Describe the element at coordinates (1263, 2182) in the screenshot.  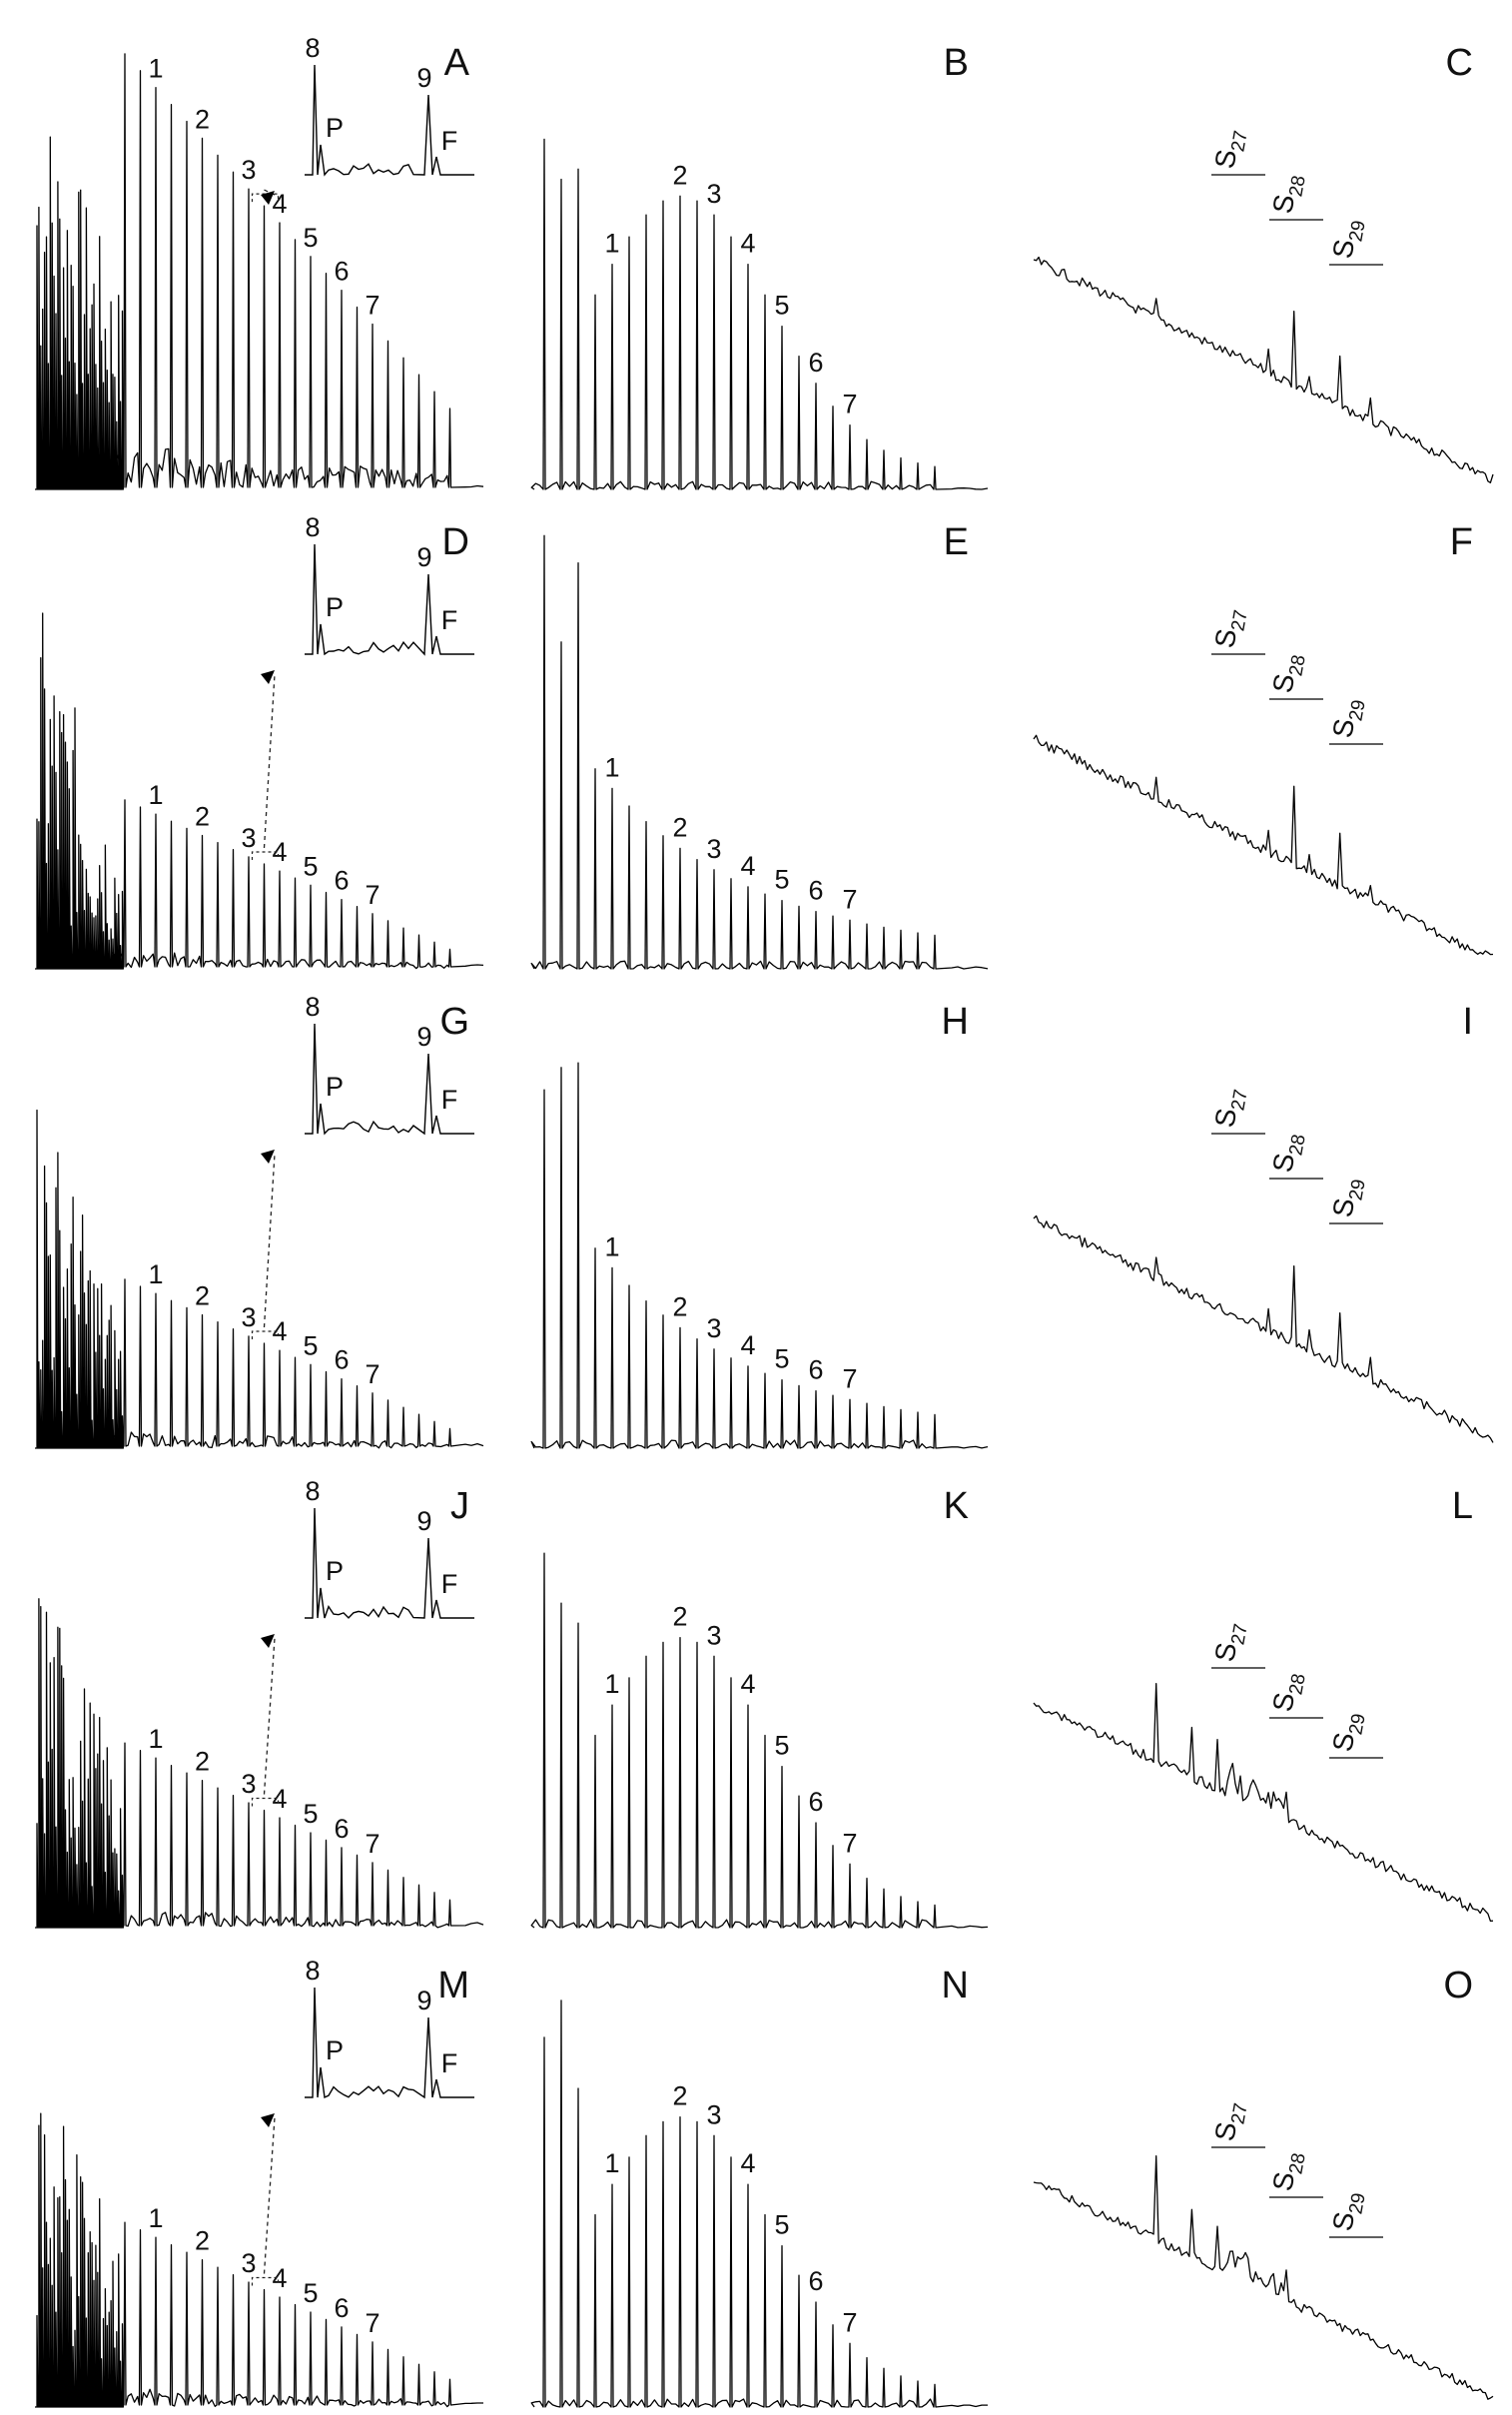
I see `panel-o: O S27 S28 S29` at that location.